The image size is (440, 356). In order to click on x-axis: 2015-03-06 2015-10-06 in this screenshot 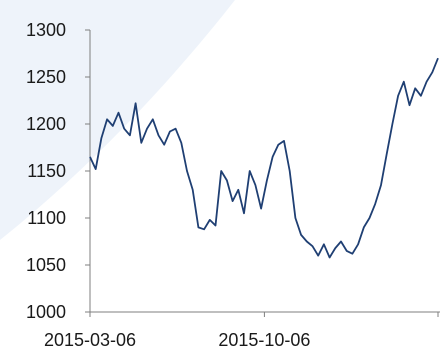, I will do `click(242, 330)`.